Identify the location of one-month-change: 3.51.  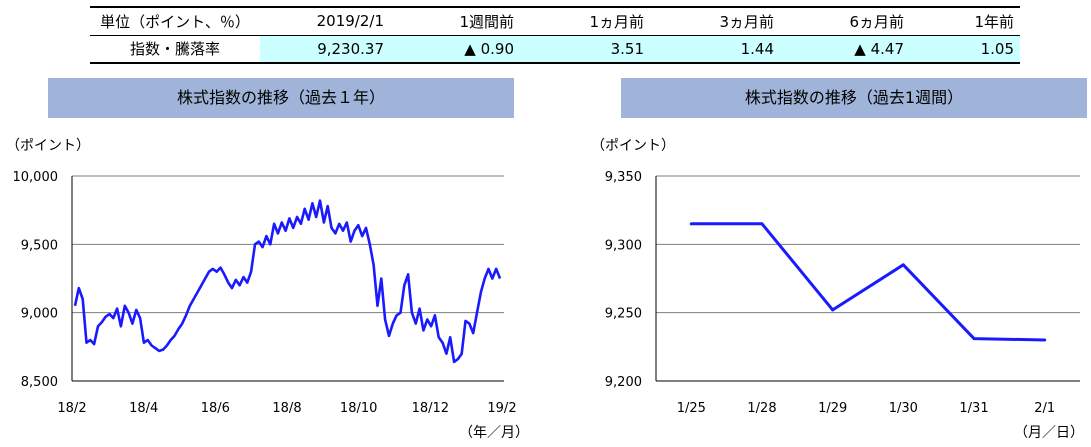
(585, 49).